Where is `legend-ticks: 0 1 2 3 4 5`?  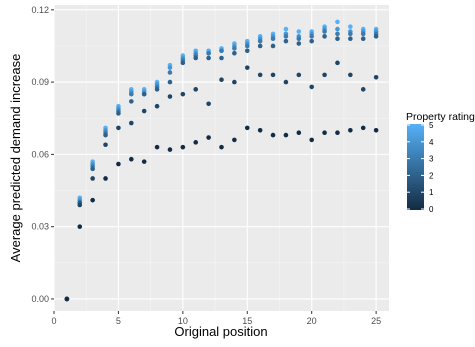
legend-ticks: 0 1 2 3 4 5 is located at coordinates (420, 167).